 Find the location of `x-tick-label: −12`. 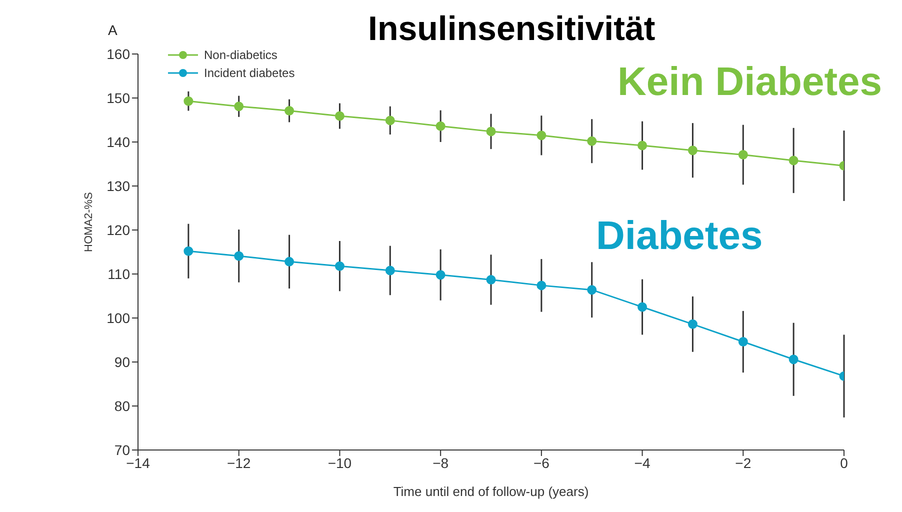

x-tick-label: −12 is located at coordinates (238, 462).